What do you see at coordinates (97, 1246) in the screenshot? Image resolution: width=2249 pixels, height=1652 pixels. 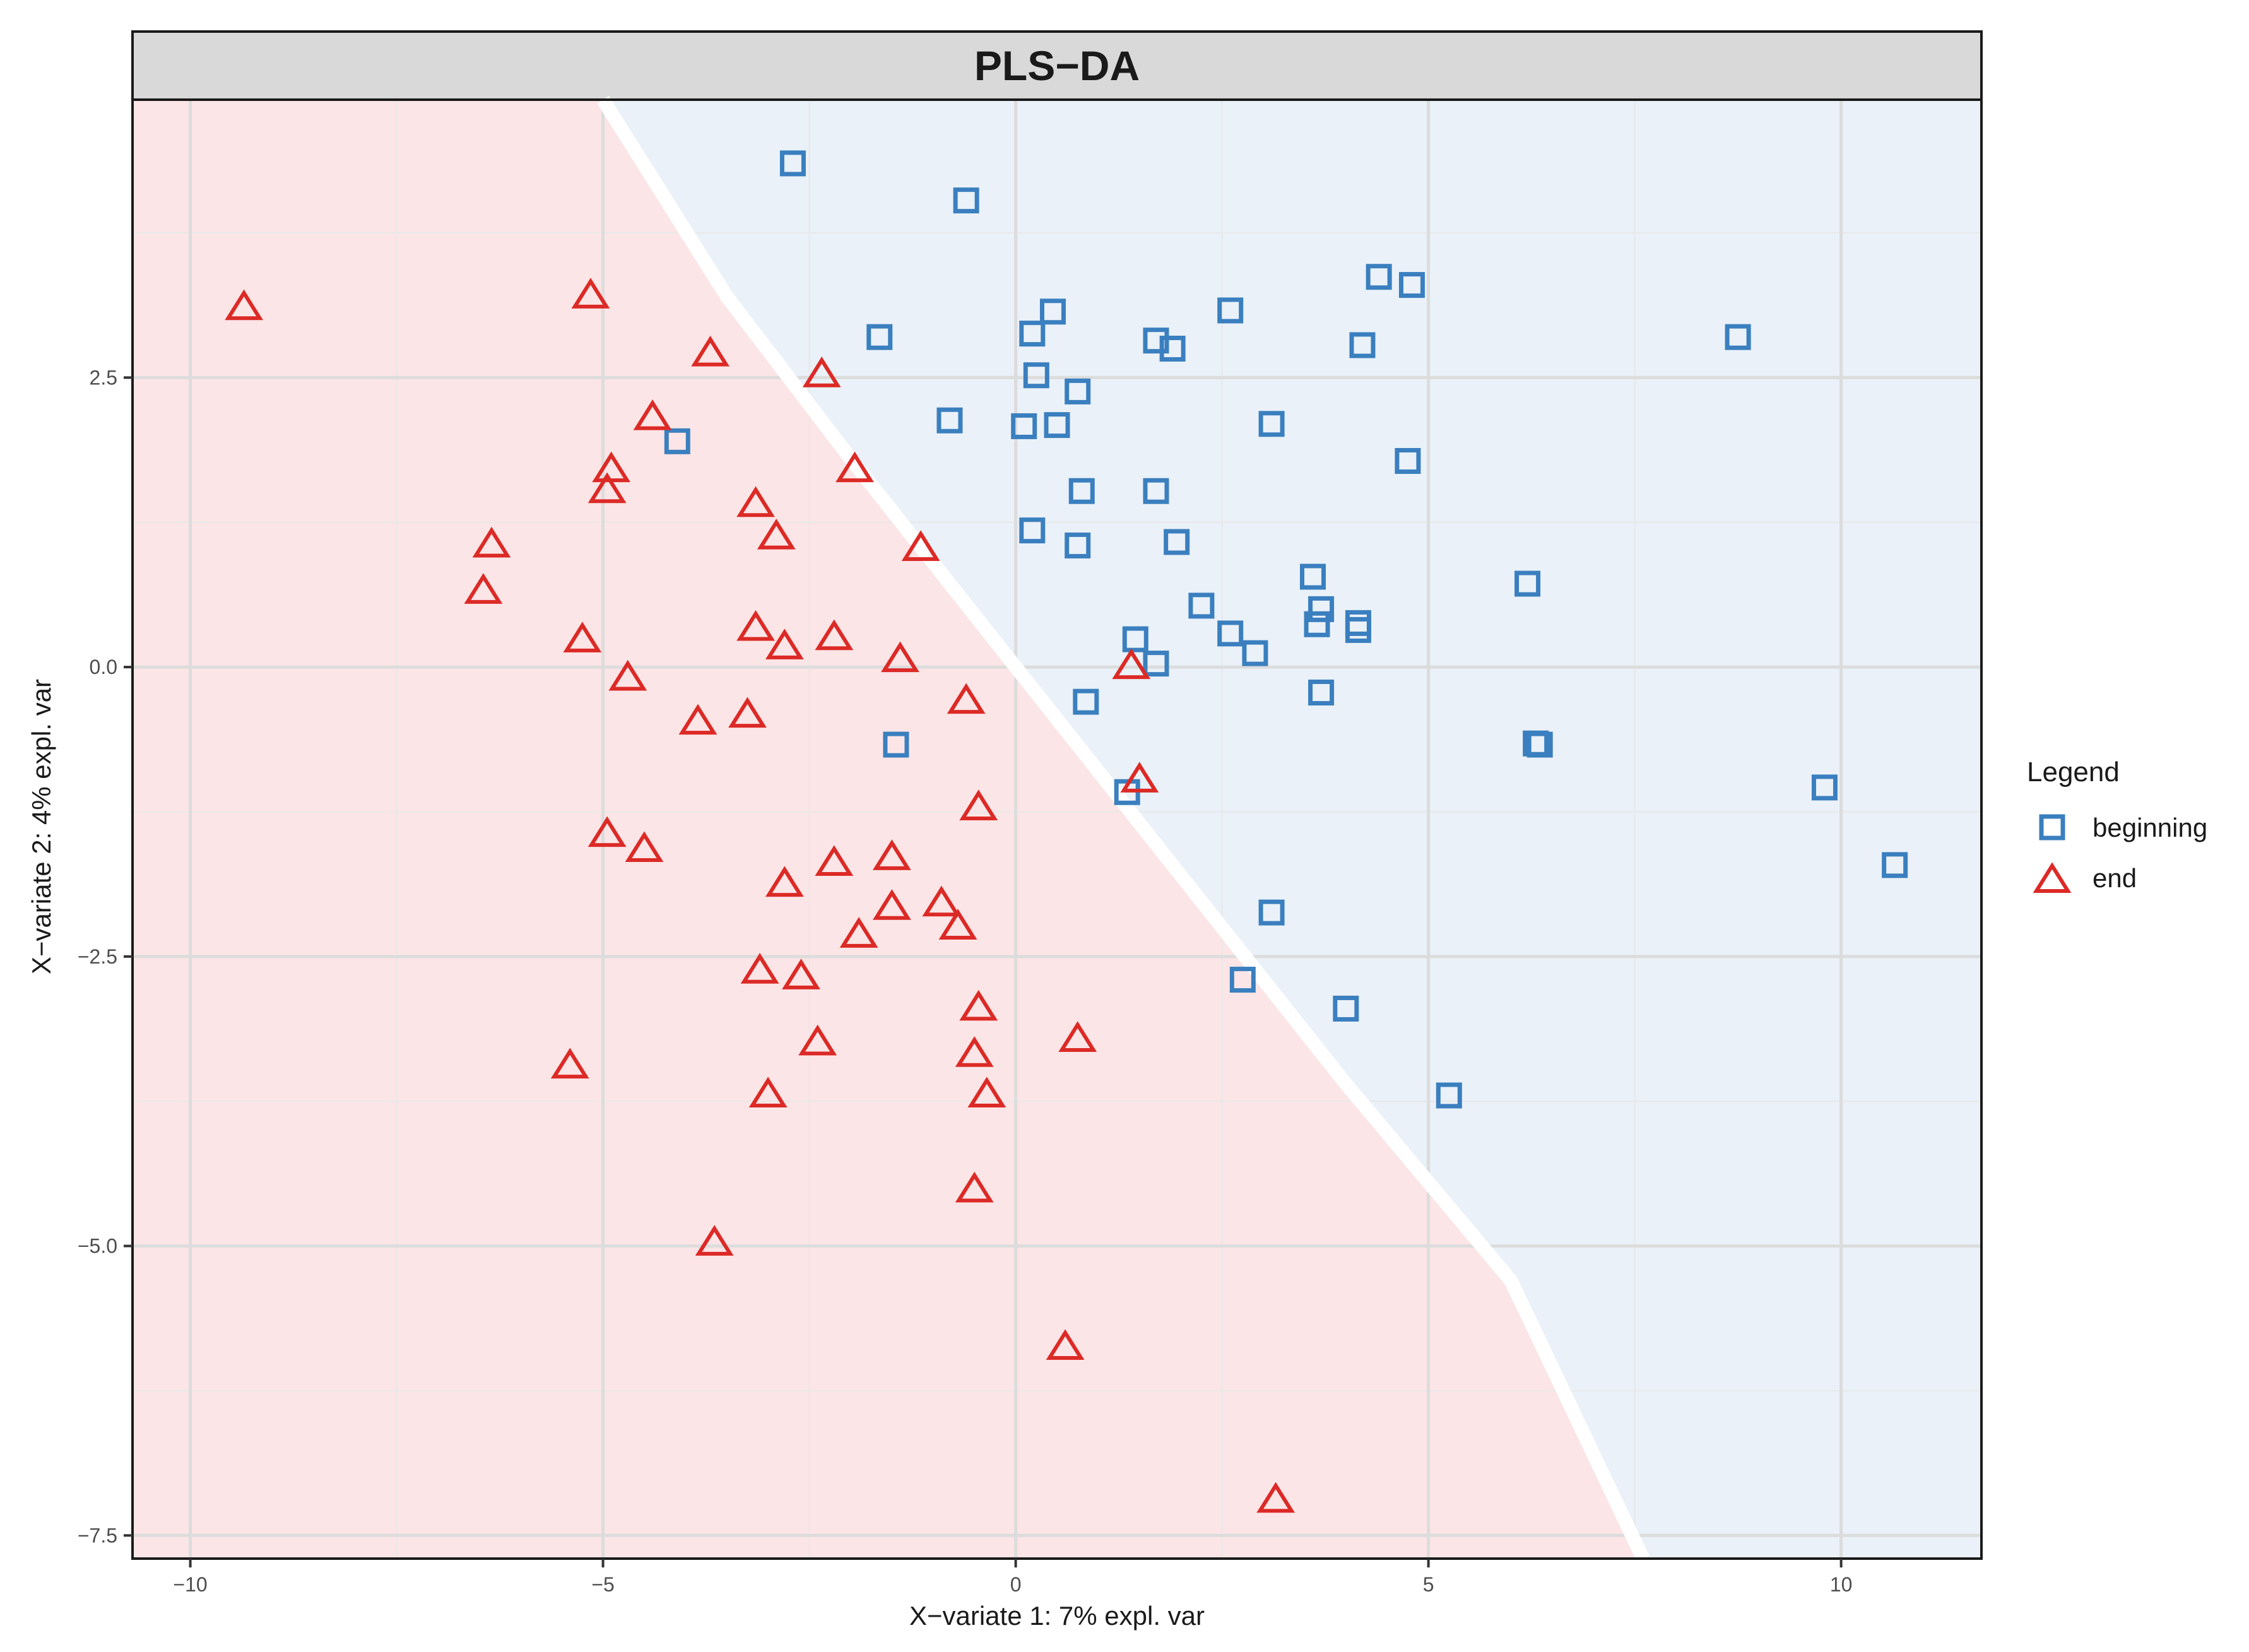 I see `y-tick-label: −5.0` at bounding box center [97, 1246].